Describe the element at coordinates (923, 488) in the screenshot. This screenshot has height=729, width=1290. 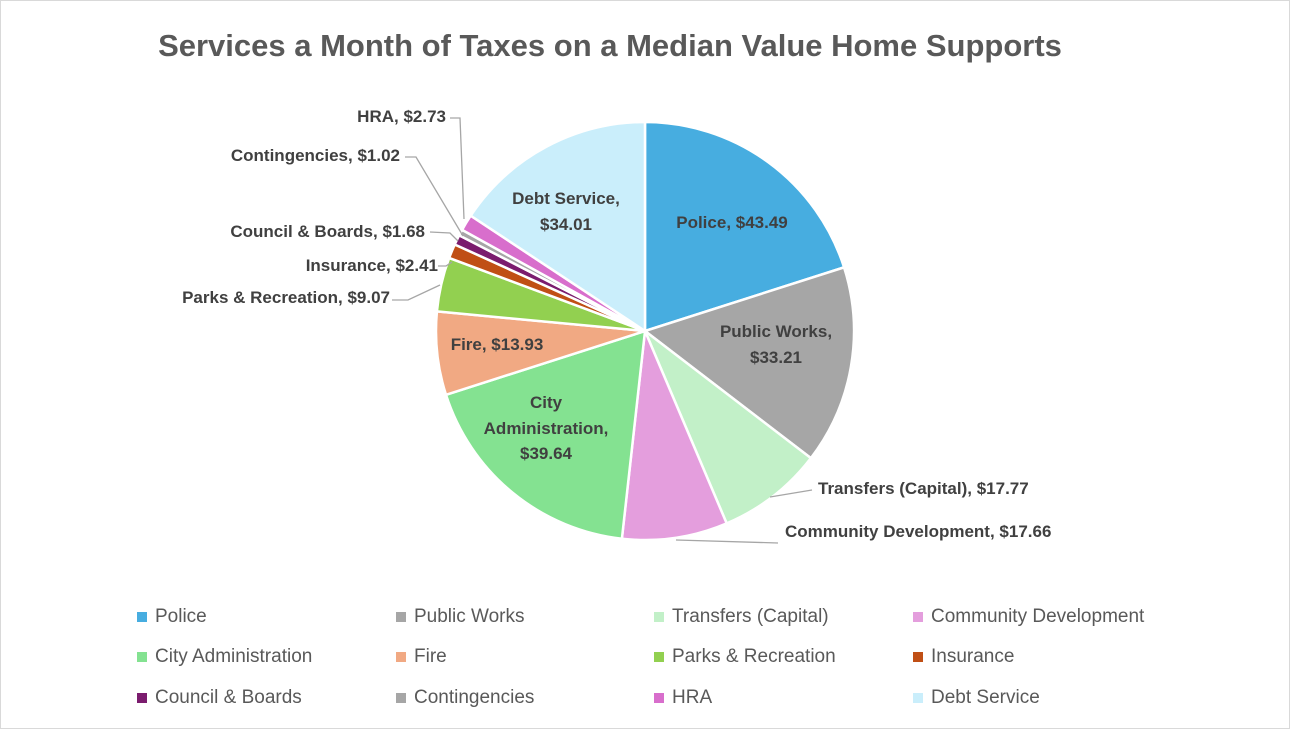
I see `data-label-transfers-capital: Transfers (Capital), $17.77` at that location.